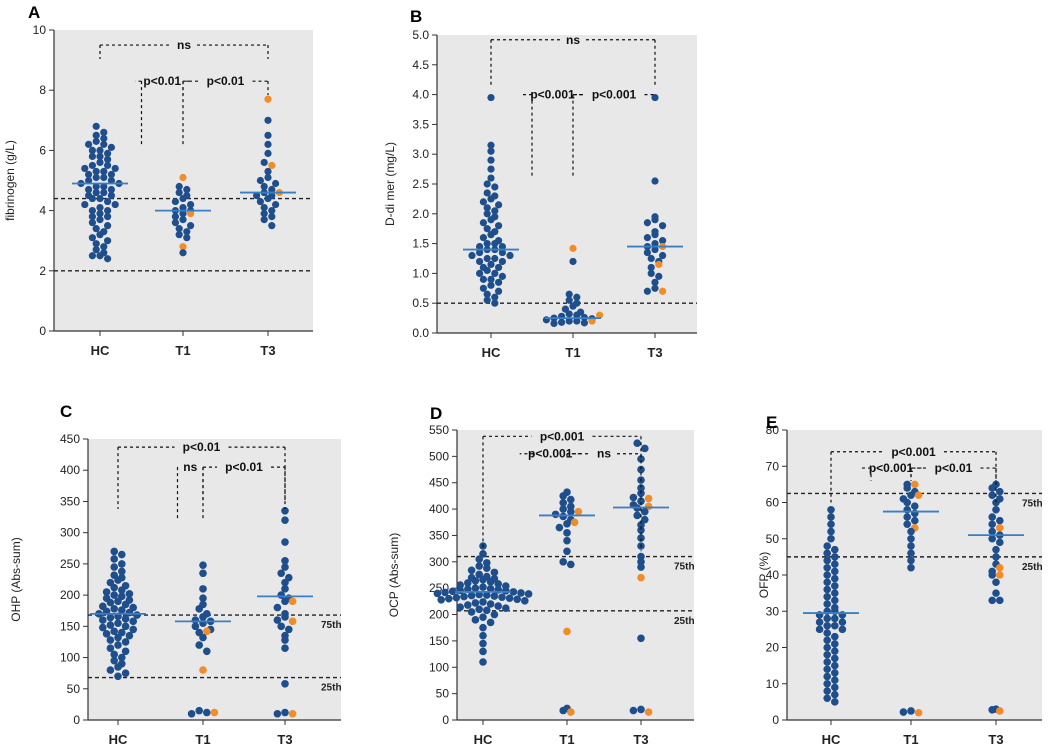  What do you see at coordinates (773, 611) in the screenshot?
I see `y-tick-label: 30` at bounding box center [773, 611].